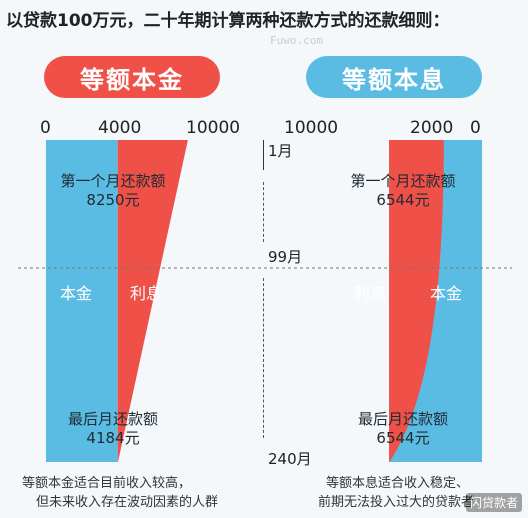 Image resolution: width=528 pixels, height=518 pixels. Describe the element at coordinates (311, 128) in the screenshot. I see `right-tick-10000: 10000` at that location.